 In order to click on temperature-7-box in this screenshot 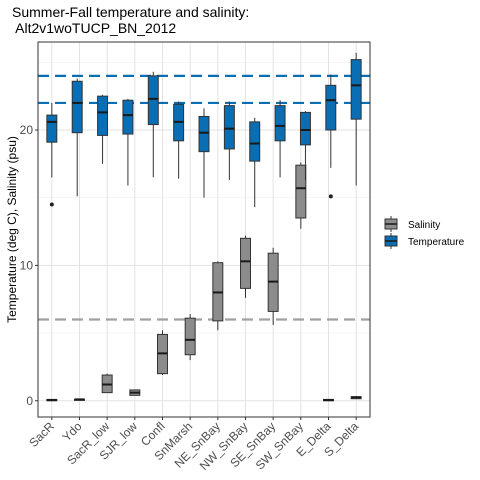, I will do `click(229, 141)`.